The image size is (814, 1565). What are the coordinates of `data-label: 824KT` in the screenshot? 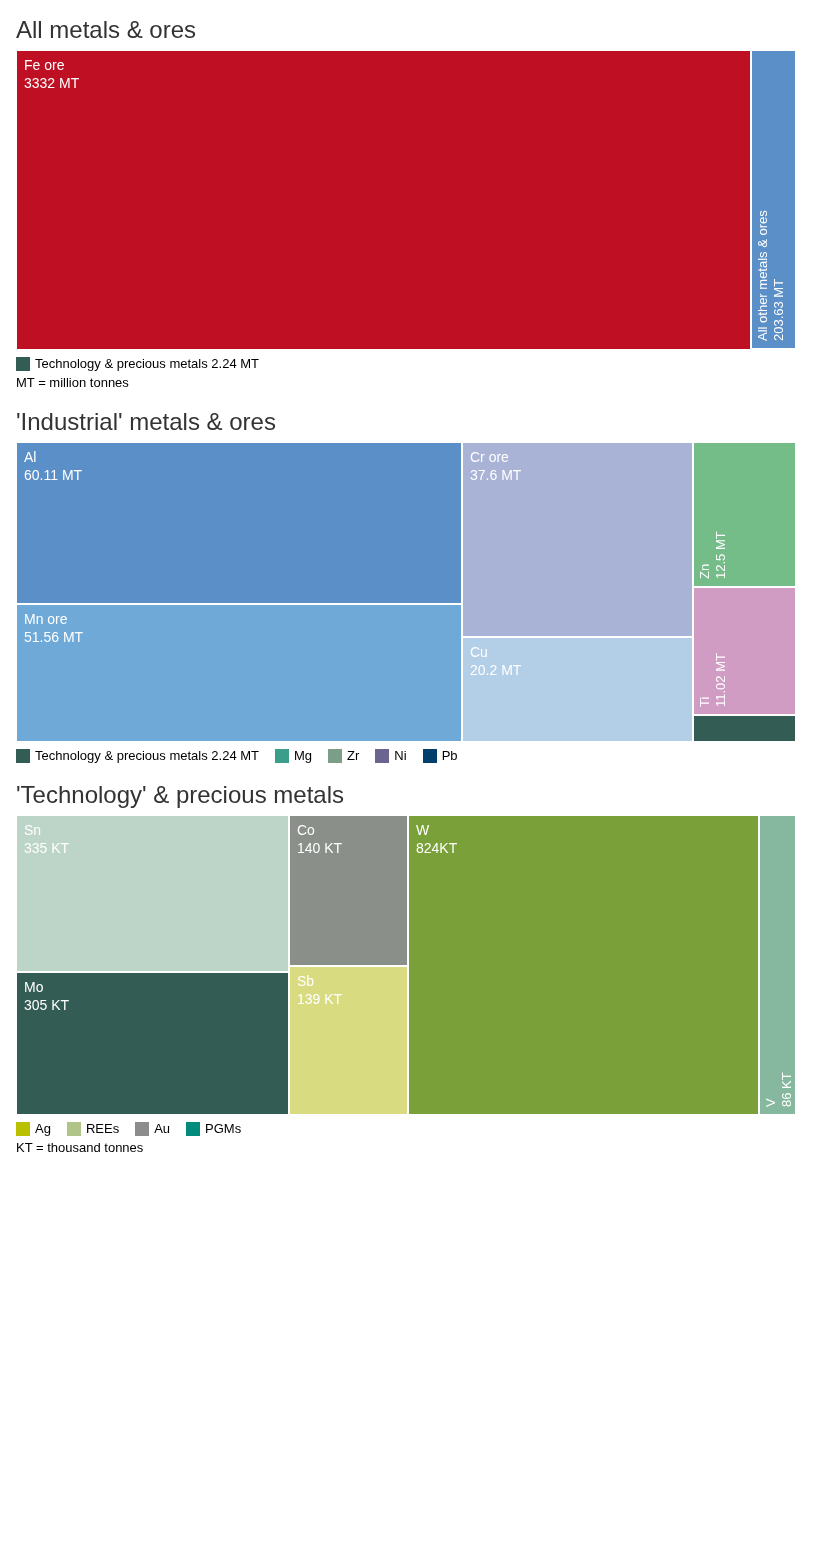 It's located at (437, 848).